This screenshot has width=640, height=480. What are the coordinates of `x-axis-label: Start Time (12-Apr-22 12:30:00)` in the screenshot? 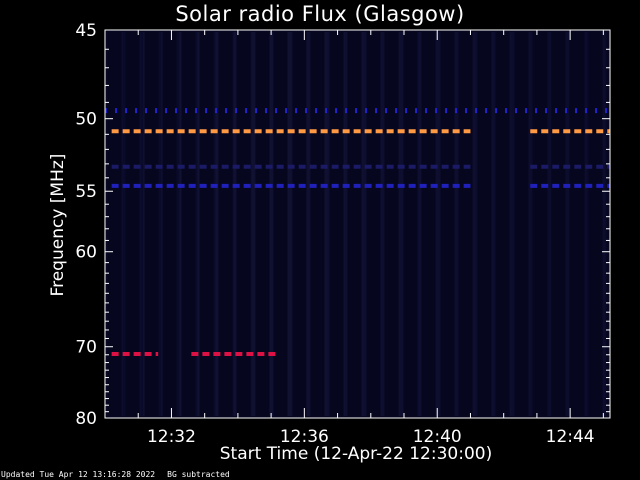 It's located at (356, 454).